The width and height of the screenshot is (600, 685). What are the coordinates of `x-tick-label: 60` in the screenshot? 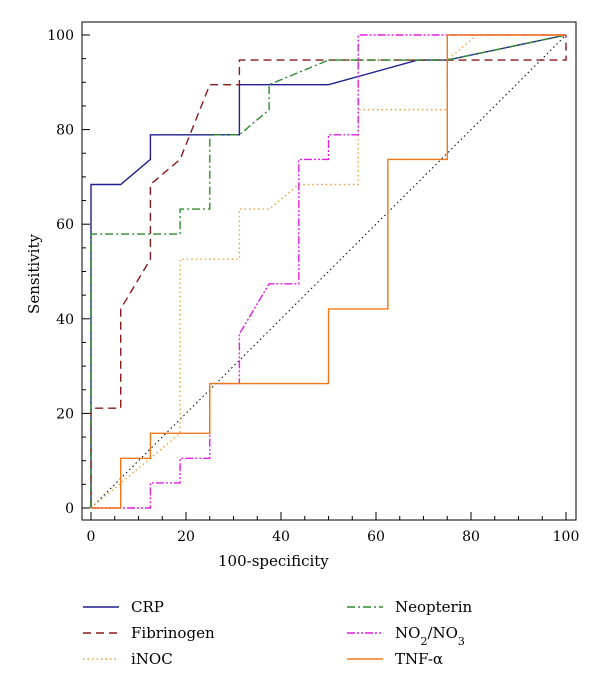 It's located at (376, 537).